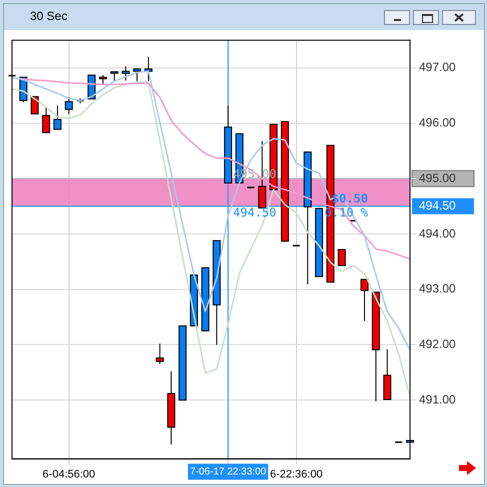  I want to click on text: 494.50, so click(437, 205).